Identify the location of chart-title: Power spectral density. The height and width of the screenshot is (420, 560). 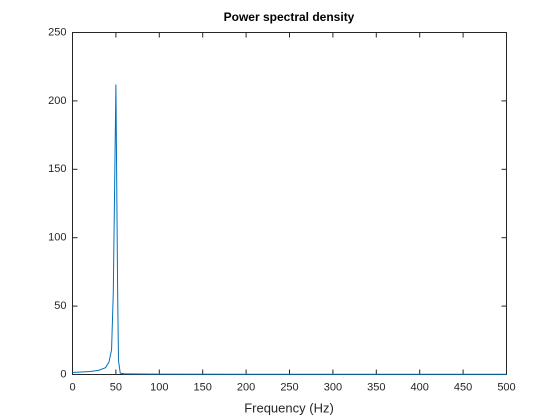
(289, 17).